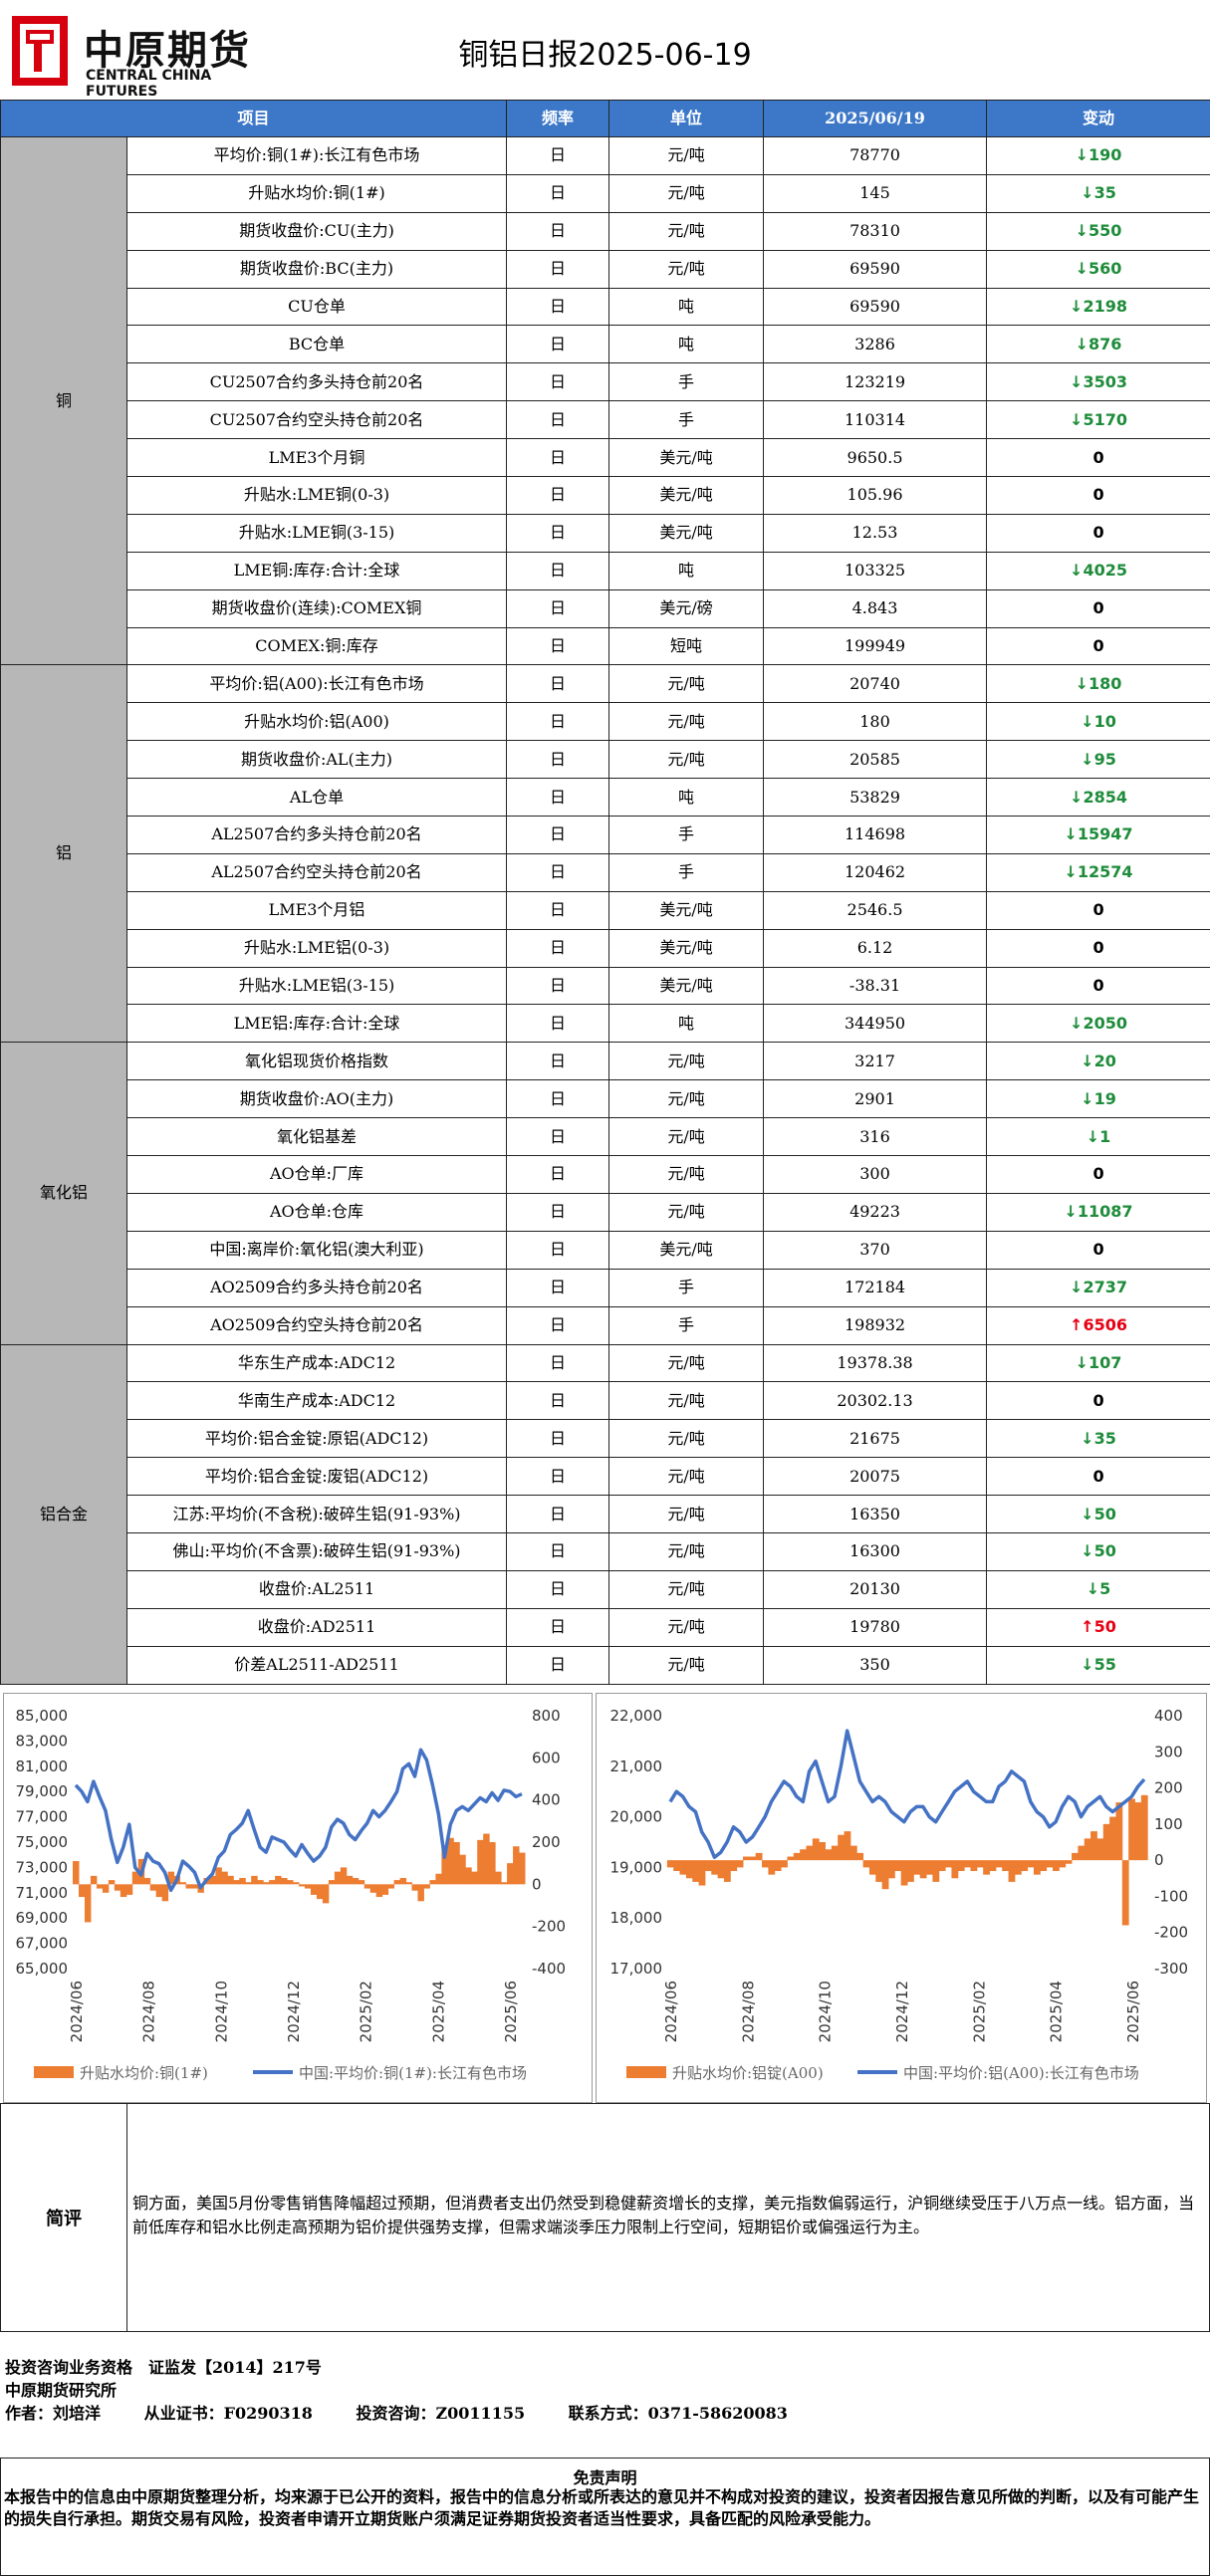 The width and height of the screenshot is (1210, 2576). Describe the element at coordinates (317, 1250) in the screenshot. I see `item-cell: 中国:离岸价:氧化铝(澳大利亚)` at that location.